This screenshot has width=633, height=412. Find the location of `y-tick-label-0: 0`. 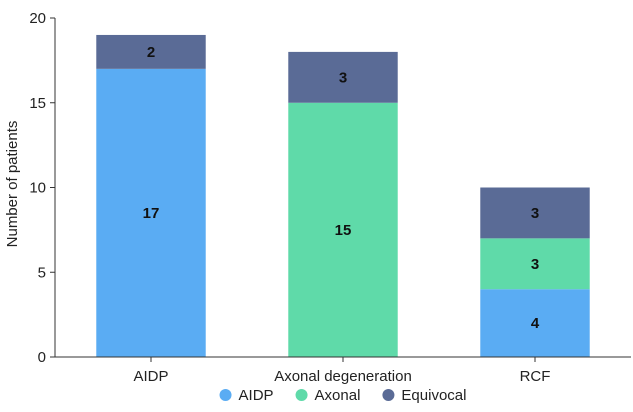

y-tick-label-0: 0 is located at coordinates (42, 357).